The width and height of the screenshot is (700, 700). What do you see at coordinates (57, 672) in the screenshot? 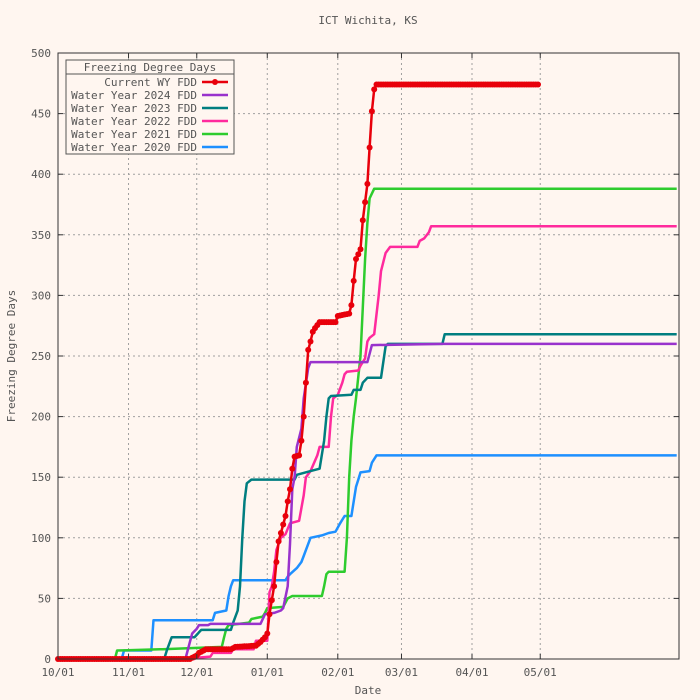
I see `x-tick-label: 10/01` at bounding box center [57, 672].